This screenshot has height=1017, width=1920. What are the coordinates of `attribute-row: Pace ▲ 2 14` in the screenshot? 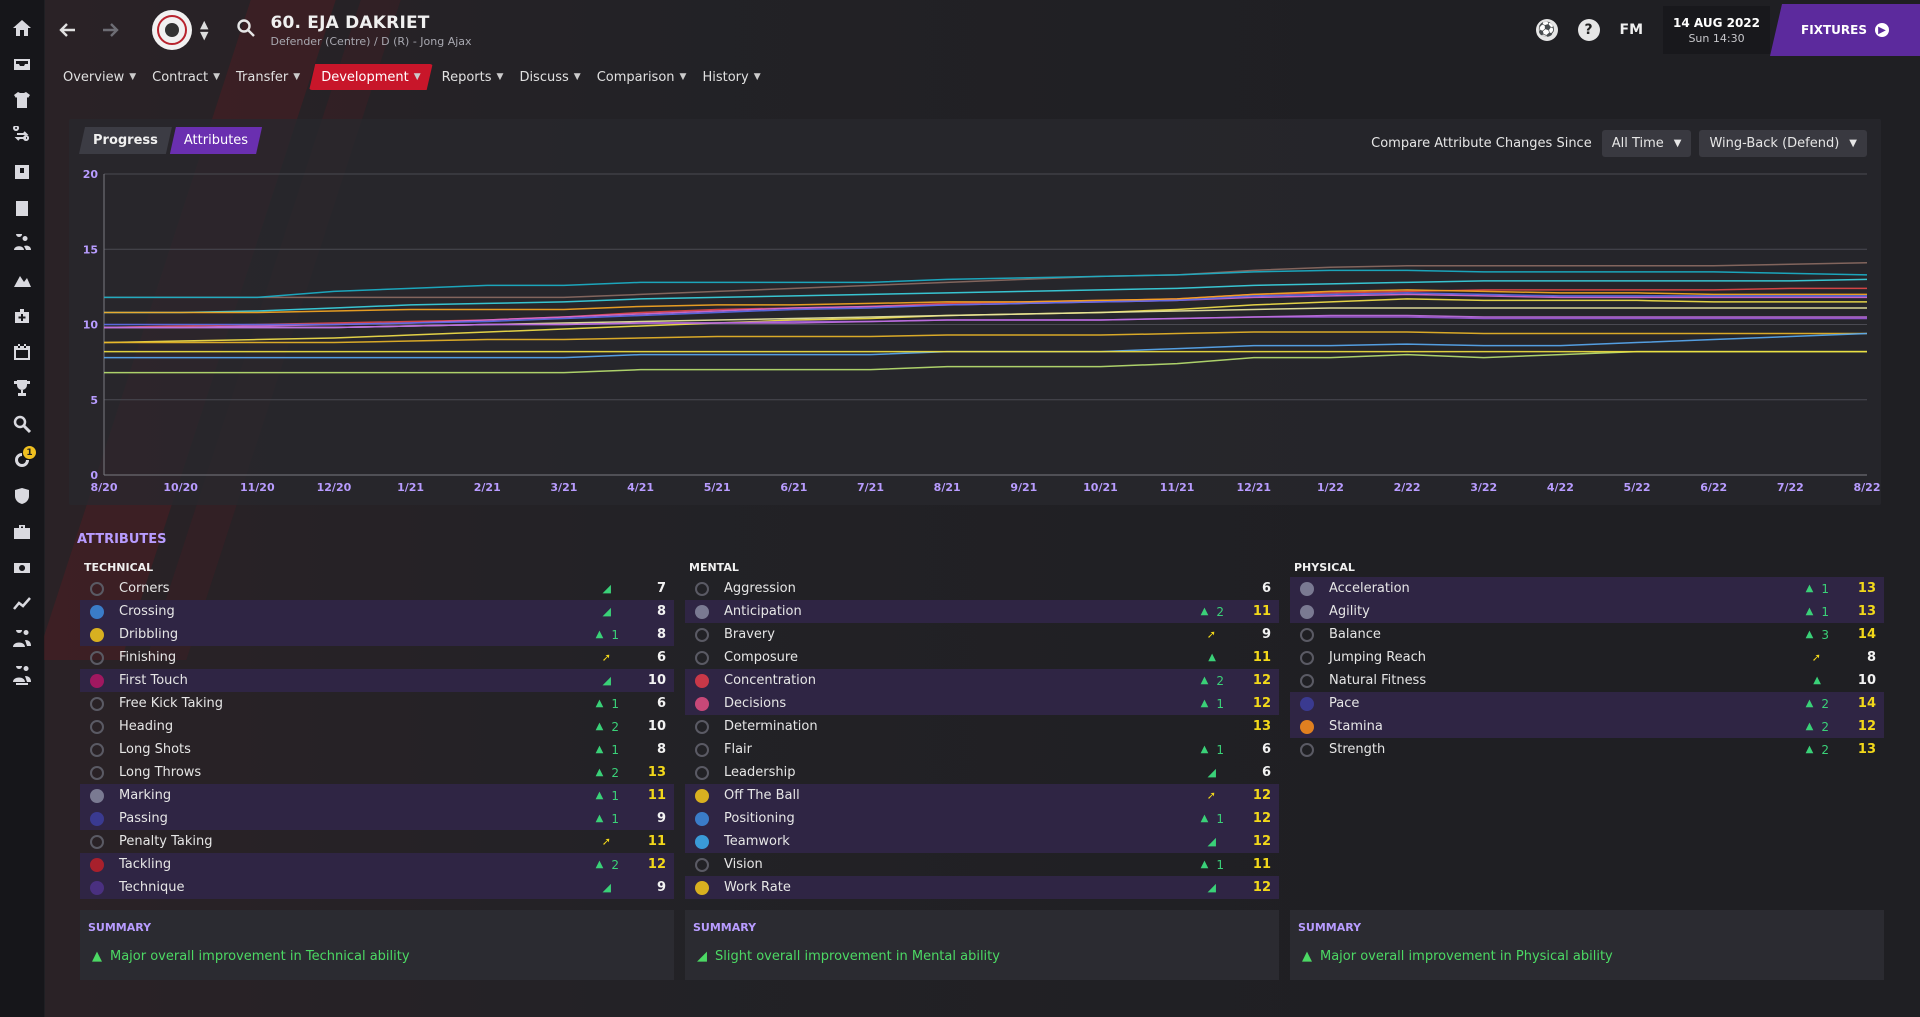 It's located at (1587, 703).